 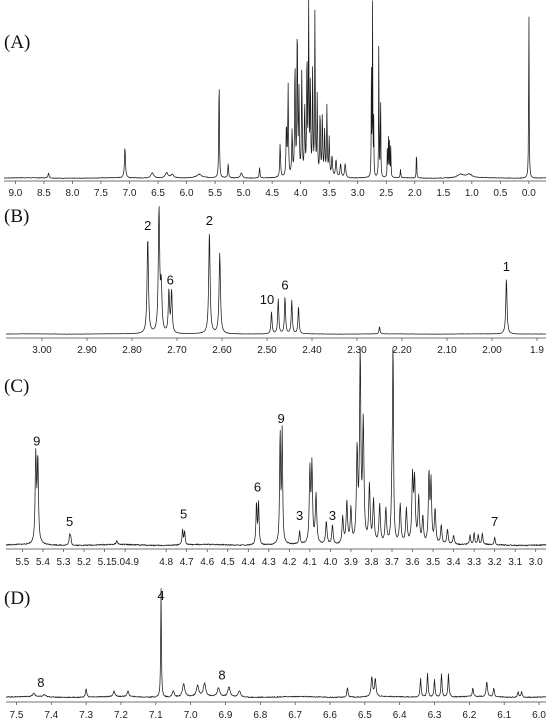 What do you see at coordinates (15, 193) in the screenshot?
I see `x-tick-label: 9.0` at bounding box center [15, 193].